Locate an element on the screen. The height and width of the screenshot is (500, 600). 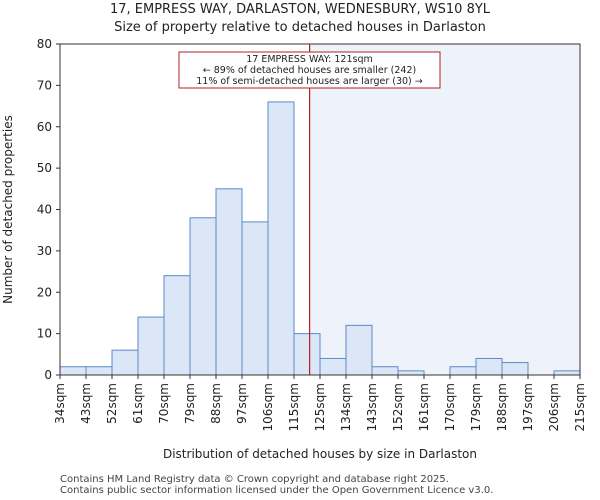
y-tick-label: 70 is located at coordinates (44, 85).